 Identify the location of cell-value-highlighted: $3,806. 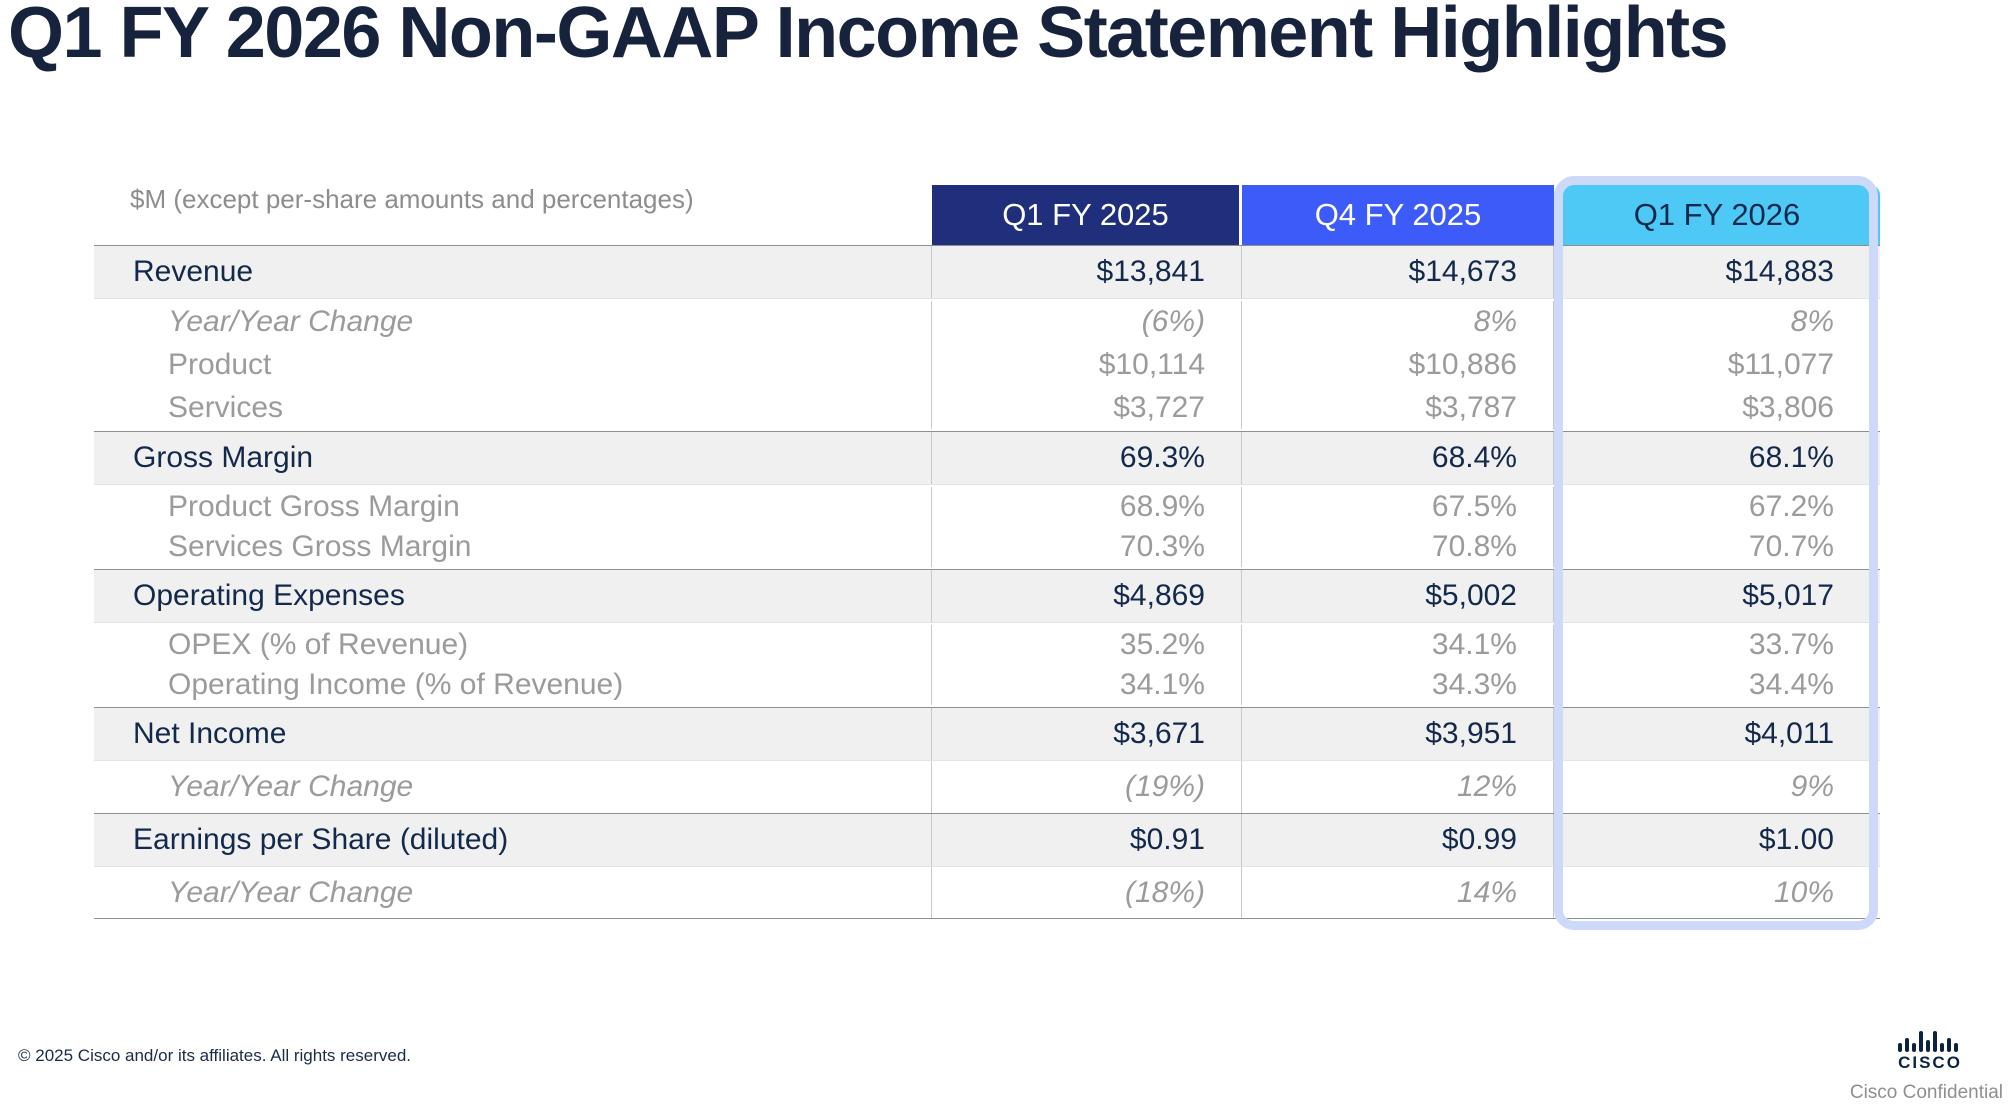
(1717, 408).